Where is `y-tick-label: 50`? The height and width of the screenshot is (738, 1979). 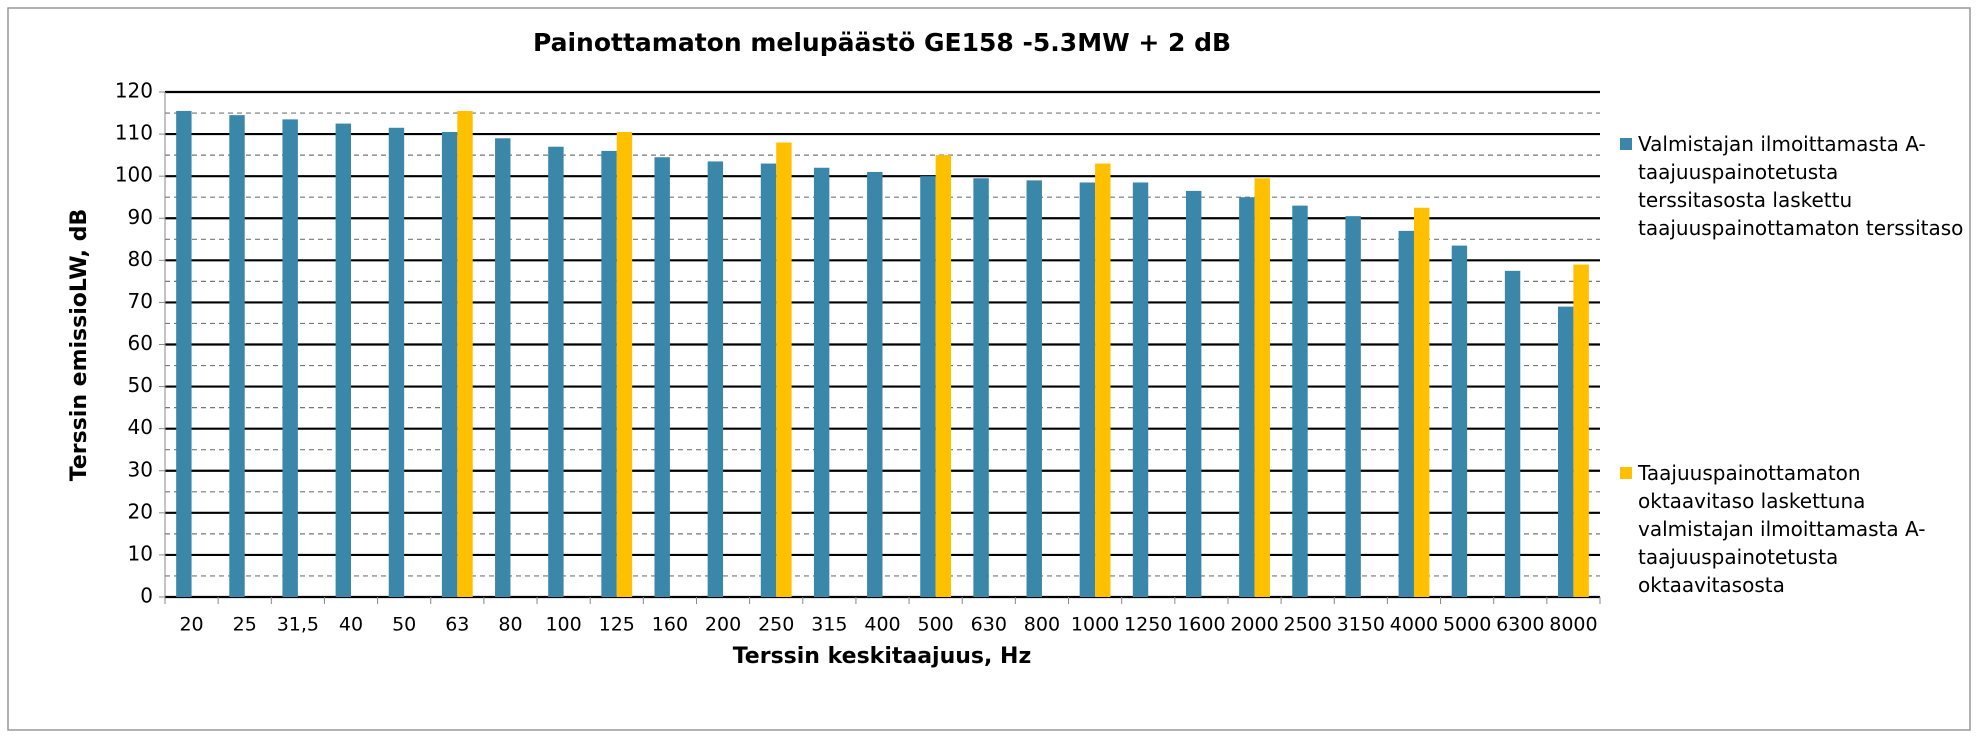 y-tick-label: 50 is located at coordinates (140, 385).